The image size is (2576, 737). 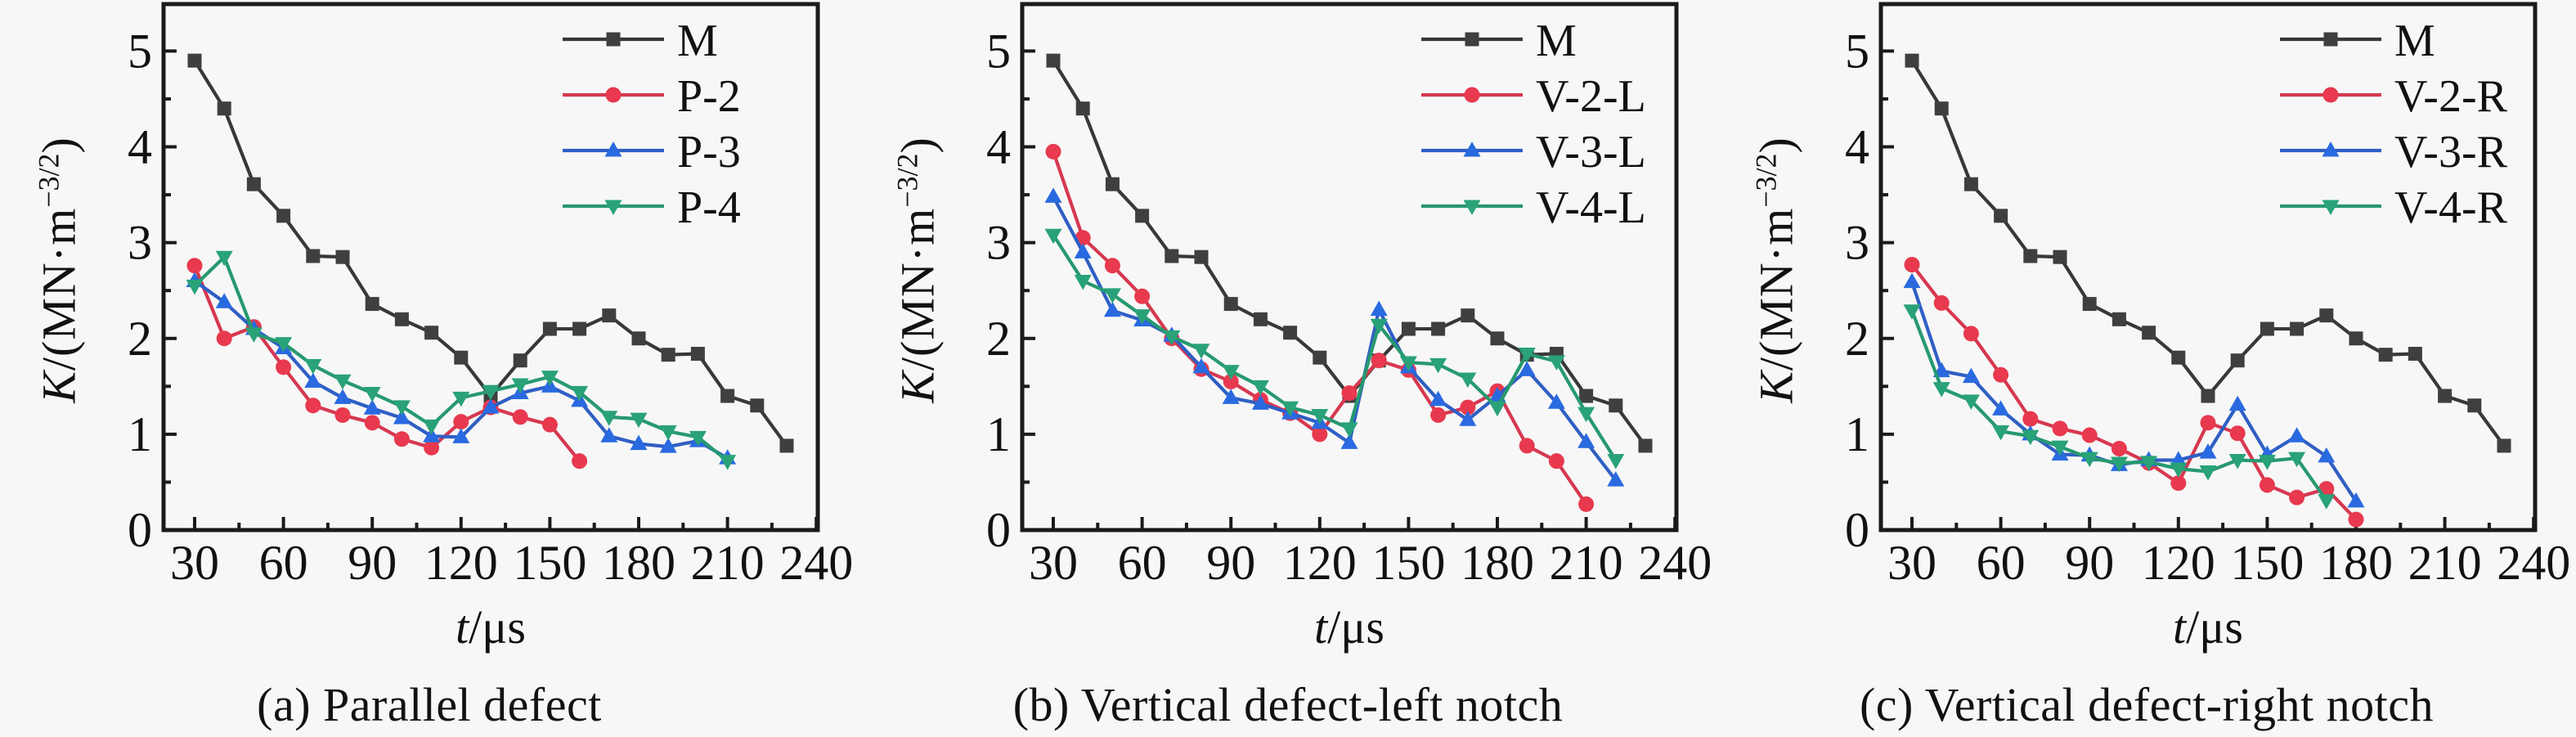 I want to click on legend-marker-V-3-L, so click(x=1472, y=149).